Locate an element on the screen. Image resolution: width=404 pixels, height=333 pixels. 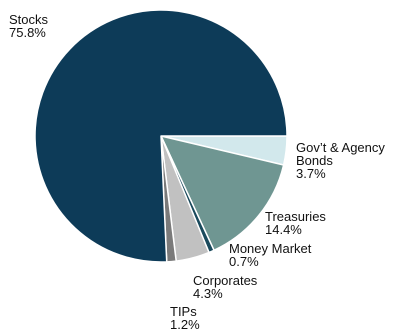
slice-name-corporates: Corporates is located at coordinates (225, 280).